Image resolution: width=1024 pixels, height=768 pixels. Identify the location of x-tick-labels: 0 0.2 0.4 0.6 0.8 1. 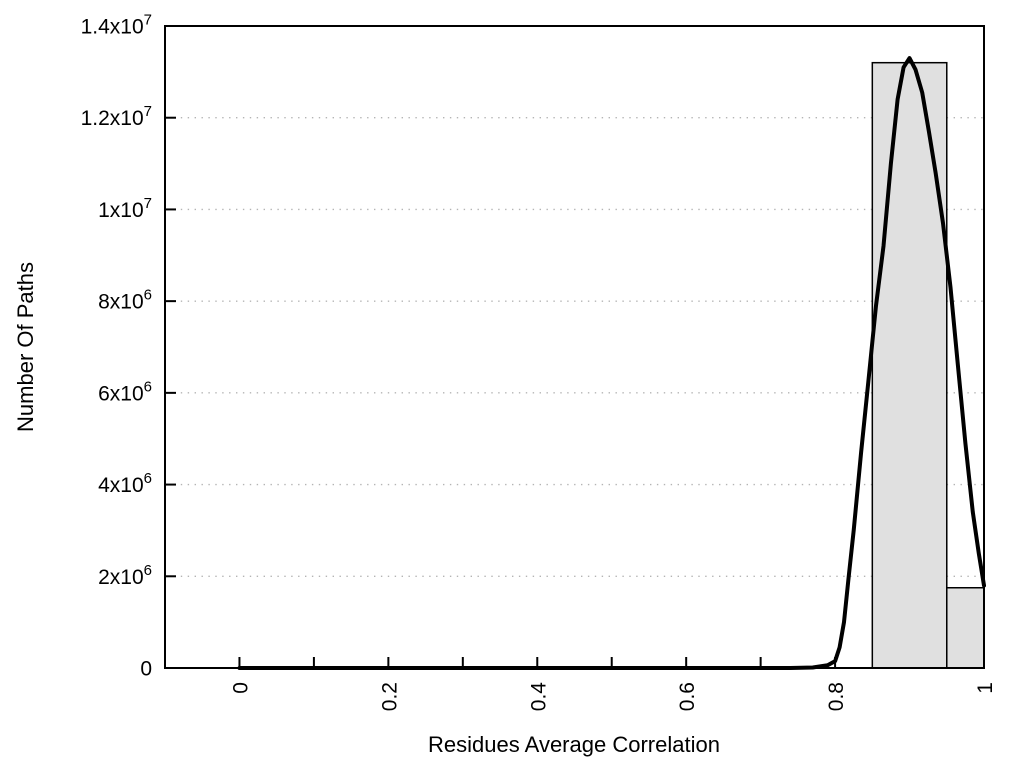
(613, 697).